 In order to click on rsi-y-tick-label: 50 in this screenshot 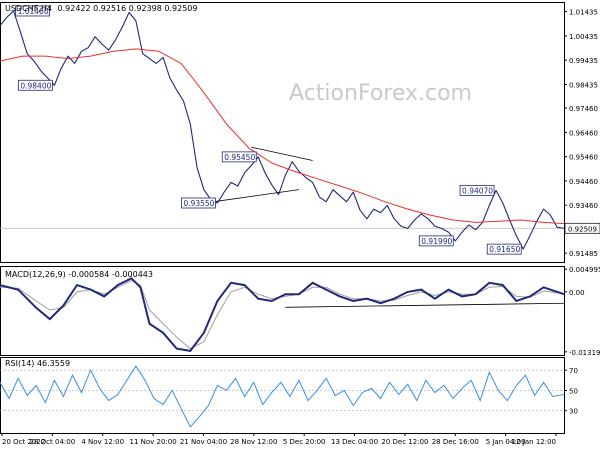, I will do `click(573, 391)`.